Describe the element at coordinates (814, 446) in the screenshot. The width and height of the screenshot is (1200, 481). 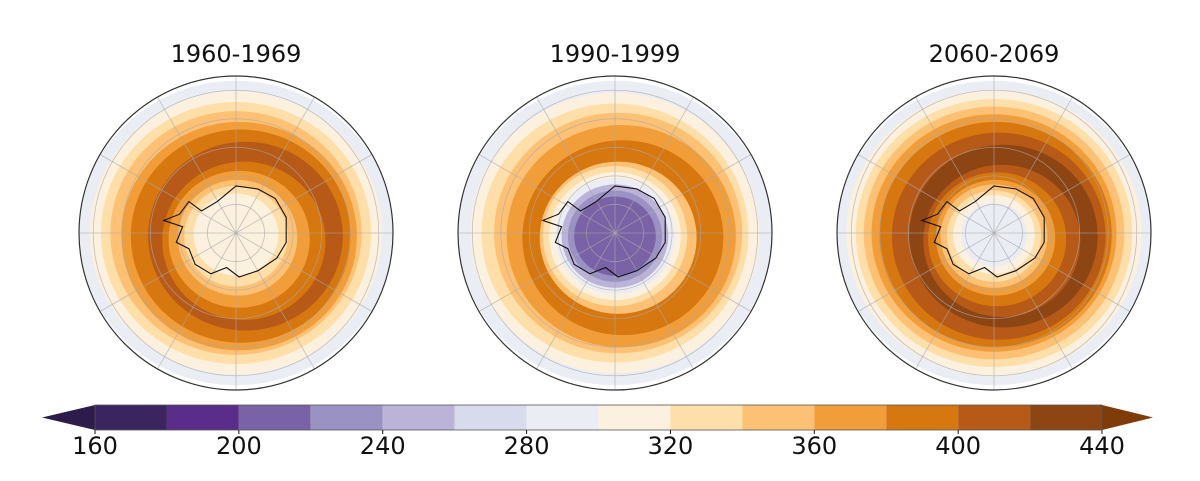
I see `colorbar-tick-label: 360` at that location.